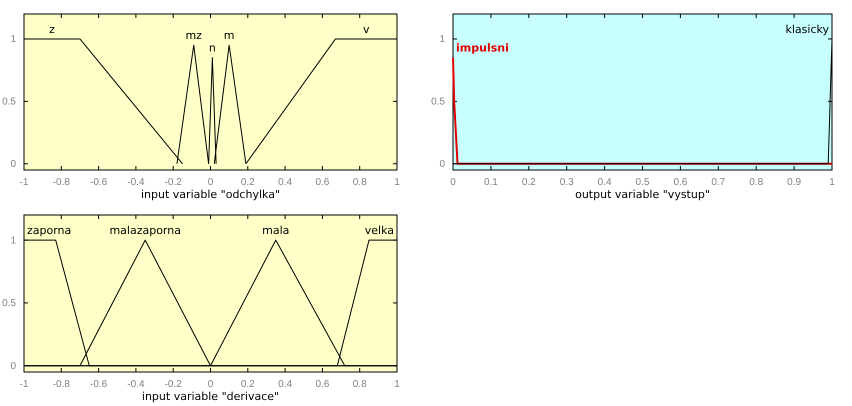 The width and height of the screenshot is (852, 406). Describe the element at coordinates (643, 182) in the screenshot. I see `x-tick-label: 0.5` at that location.